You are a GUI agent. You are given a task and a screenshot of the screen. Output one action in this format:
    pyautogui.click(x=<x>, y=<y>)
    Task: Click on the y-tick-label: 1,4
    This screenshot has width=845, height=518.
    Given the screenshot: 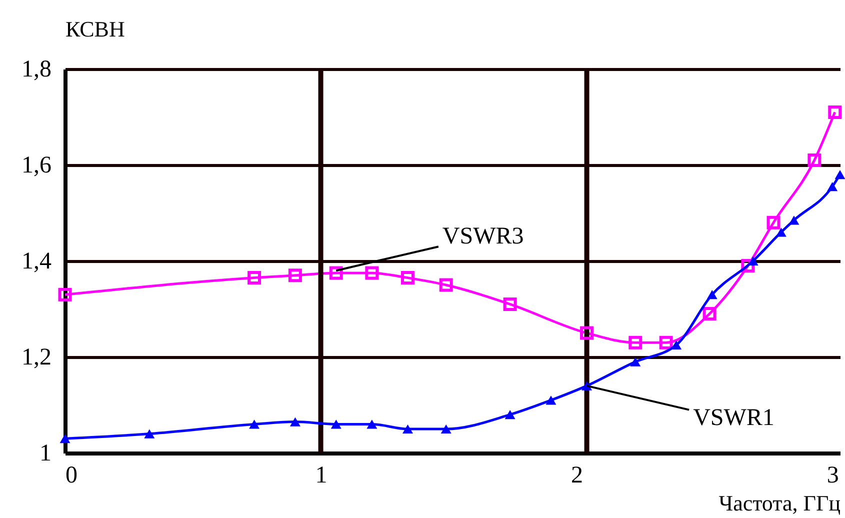 What is the action you would take?
    pyautogui.click(x=37, y=261)
    